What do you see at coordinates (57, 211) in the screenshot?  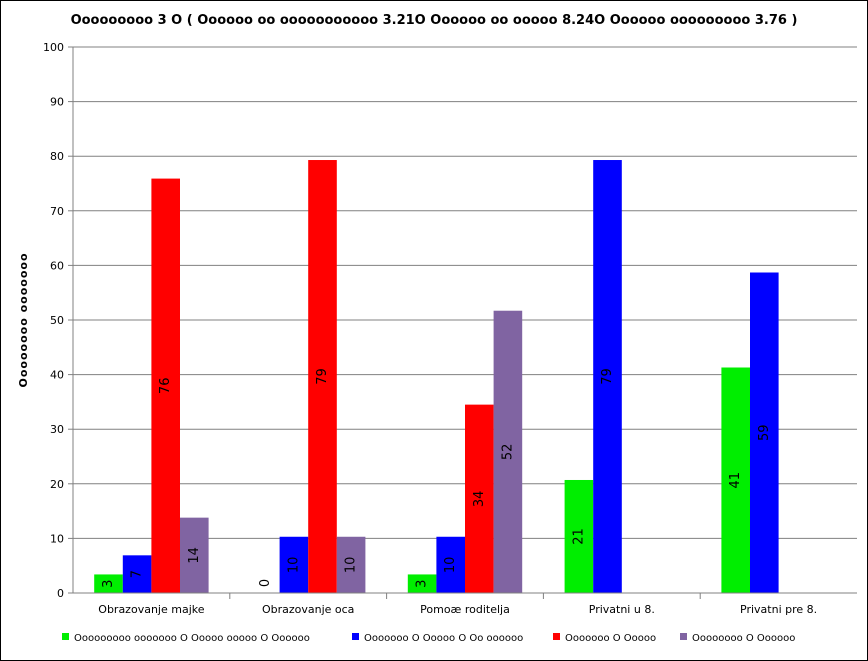 I see `y-tick-label: 70` at bounding box center [57, 211].